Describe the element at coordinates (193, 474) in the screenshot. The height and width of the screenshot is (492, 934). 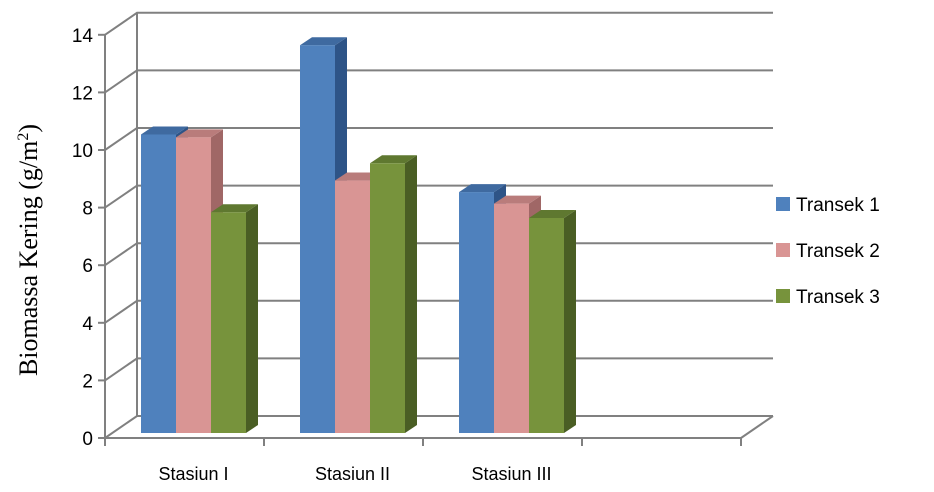
I see `x-tick-label: Stasiun I` at that location.